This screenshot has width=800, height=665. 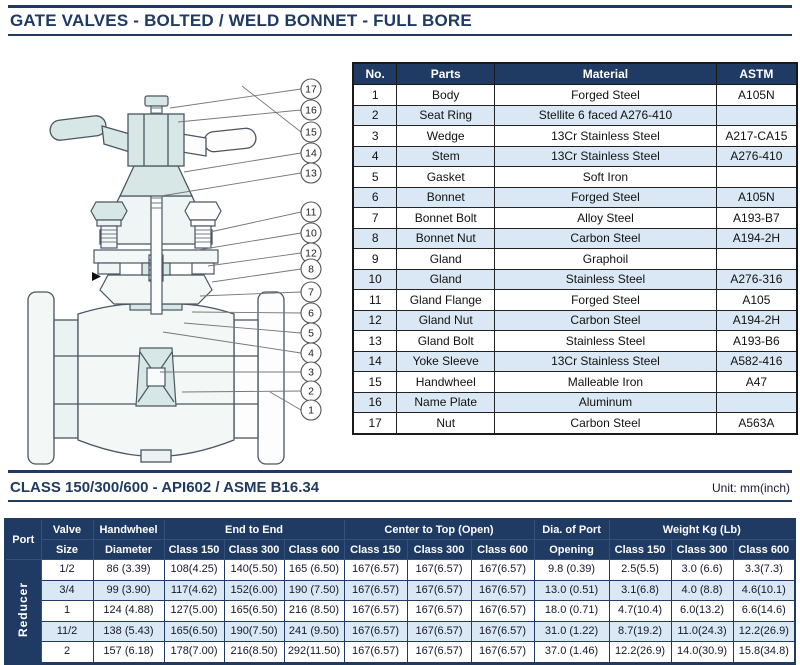 What do you see at coordinates (375, 136) in the screenshot?
I see `parts-table-cell: 3` at bounding box center [375, 136].